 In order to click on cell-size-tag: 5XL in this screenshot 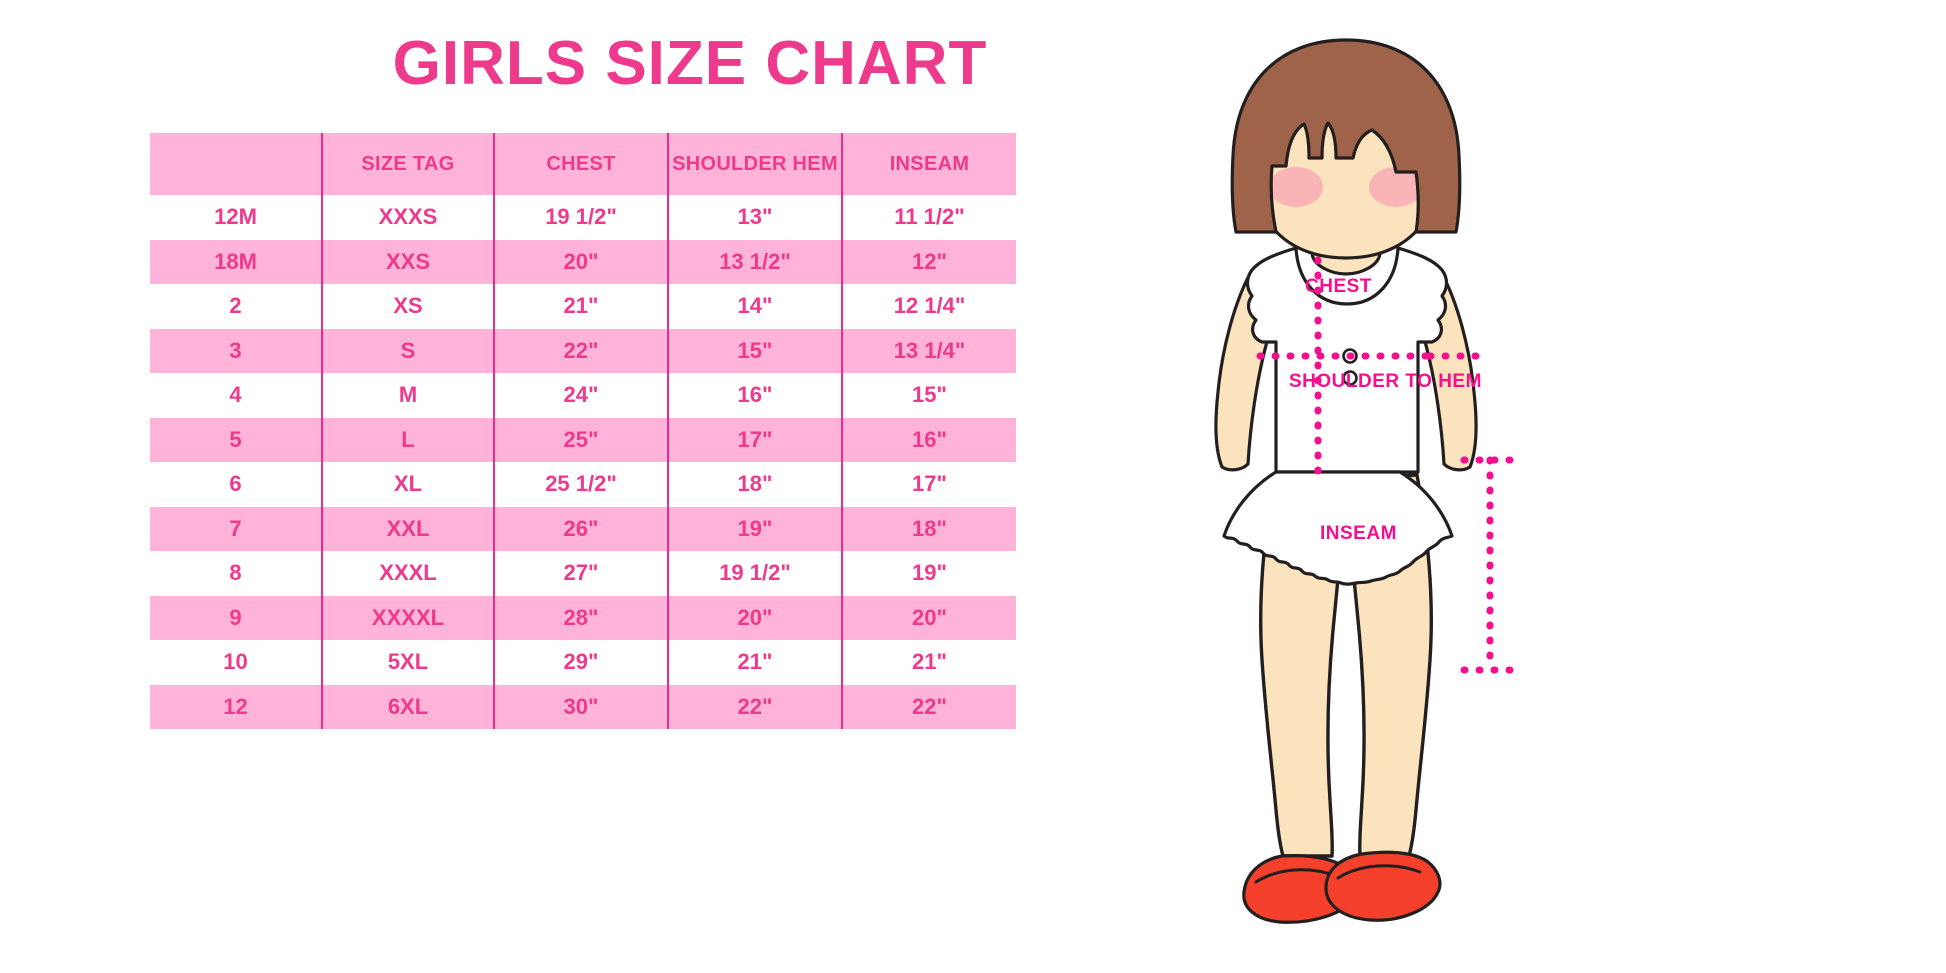, I will do `click(407, 662)`.